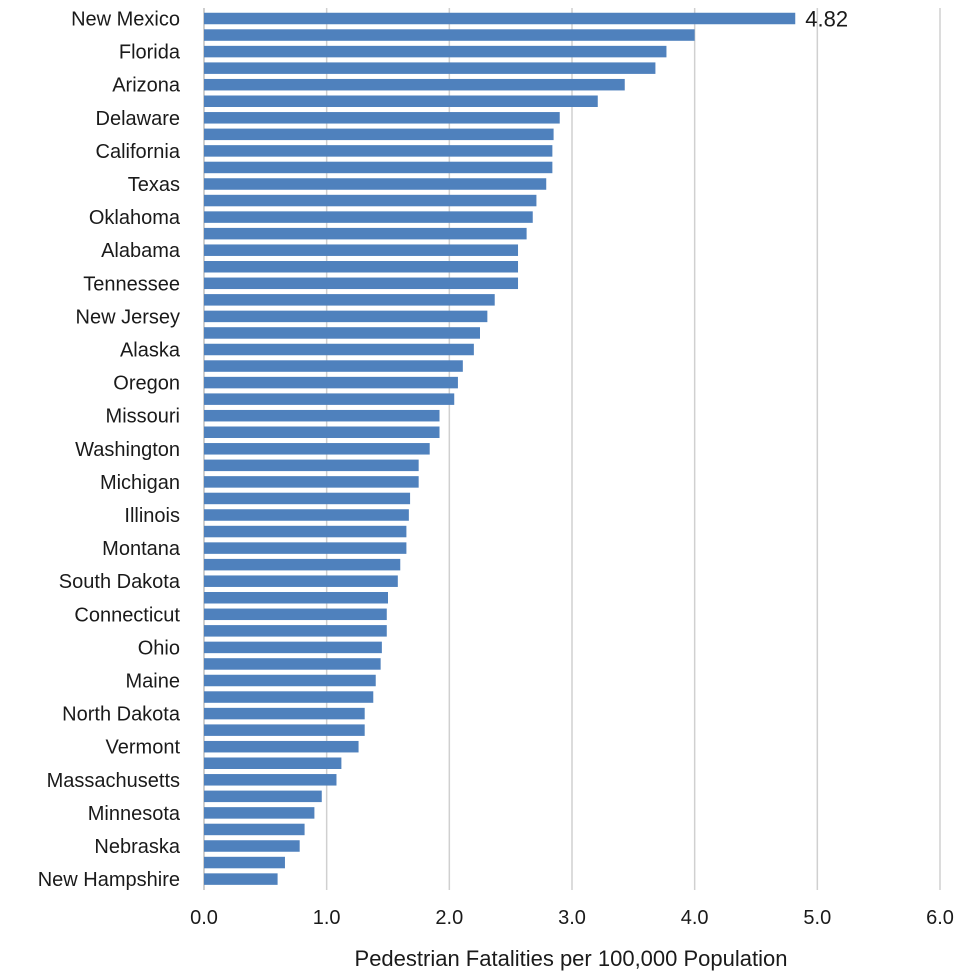  I want to click on category-label: Illinois, so click(152, 516).